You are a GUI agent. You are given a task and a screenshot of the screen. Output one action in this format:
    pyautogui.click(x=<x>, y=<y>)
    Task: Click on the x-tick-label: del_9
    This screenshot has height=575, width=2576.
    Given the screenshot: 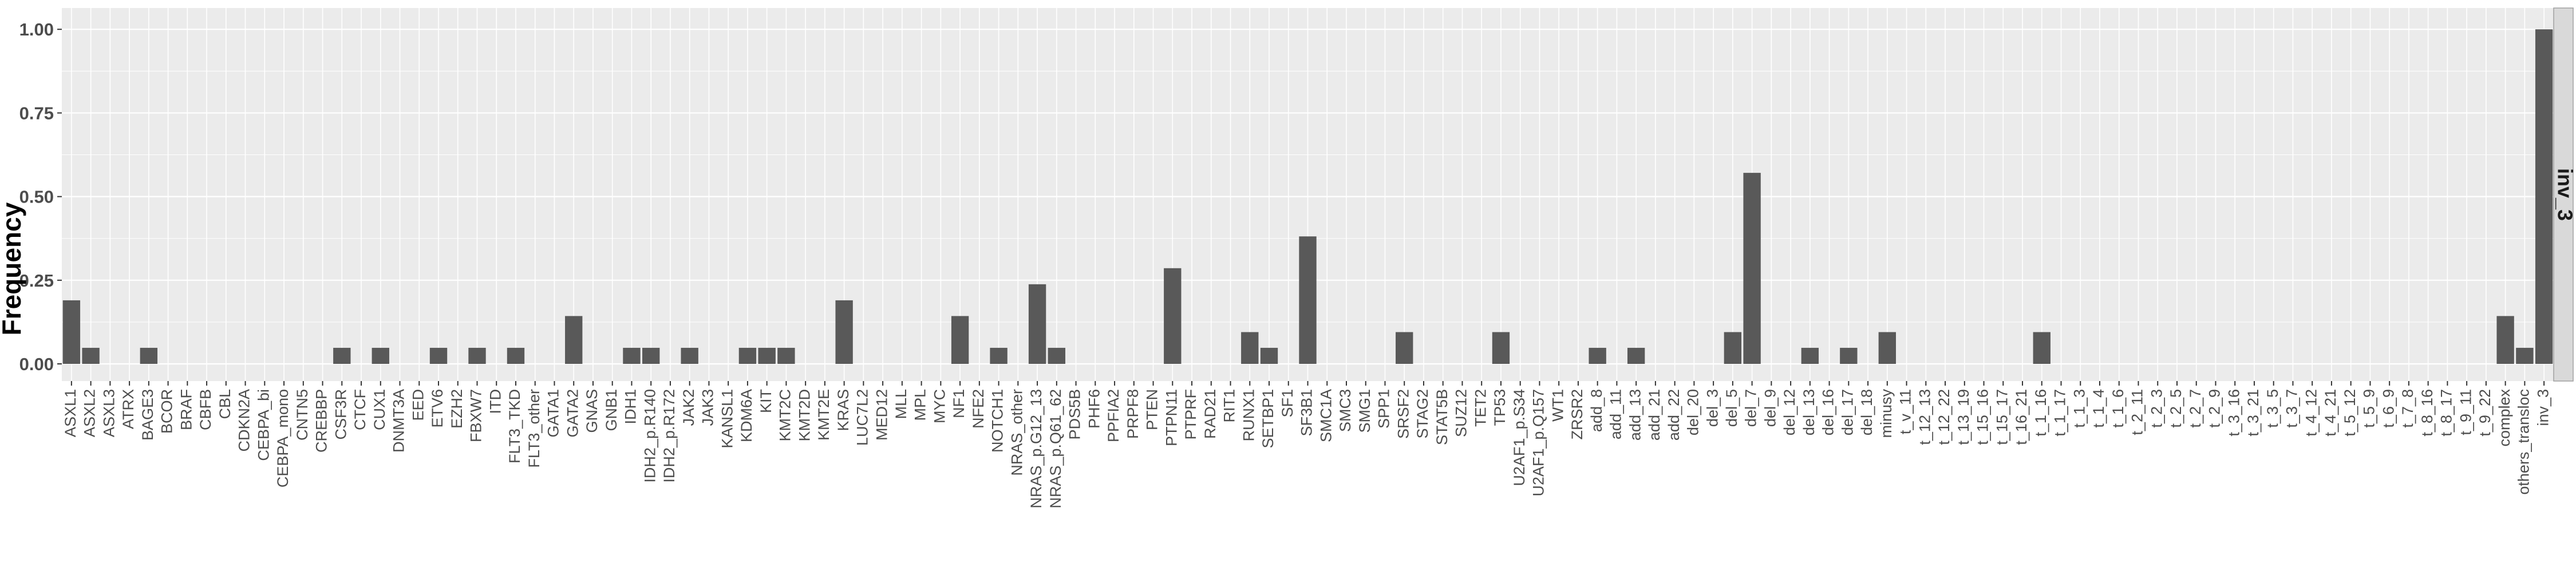 What is the action you would take?
    pyautogui.click(x=1770, y=408)
    